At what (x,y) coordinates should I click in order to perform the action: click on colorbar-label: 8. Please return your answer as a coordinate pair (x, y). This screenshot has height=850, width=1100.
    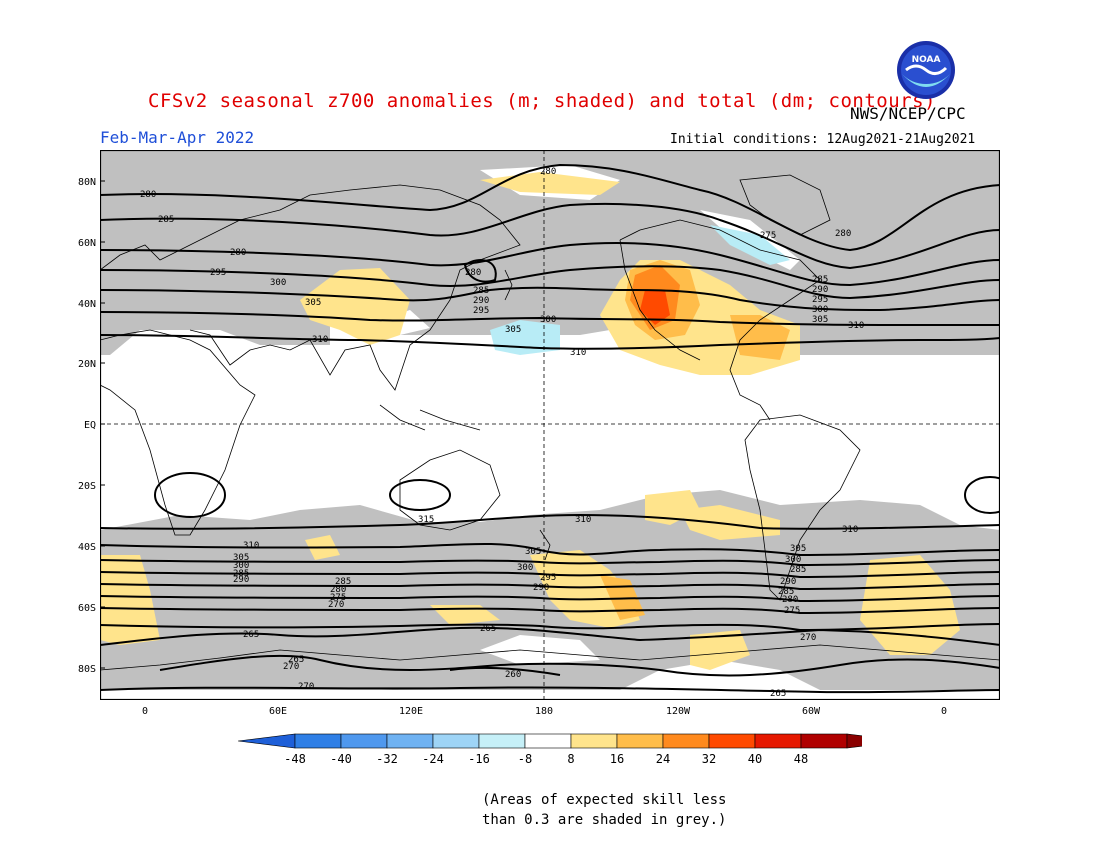
    Looking at the image, I should click on (570, 759).